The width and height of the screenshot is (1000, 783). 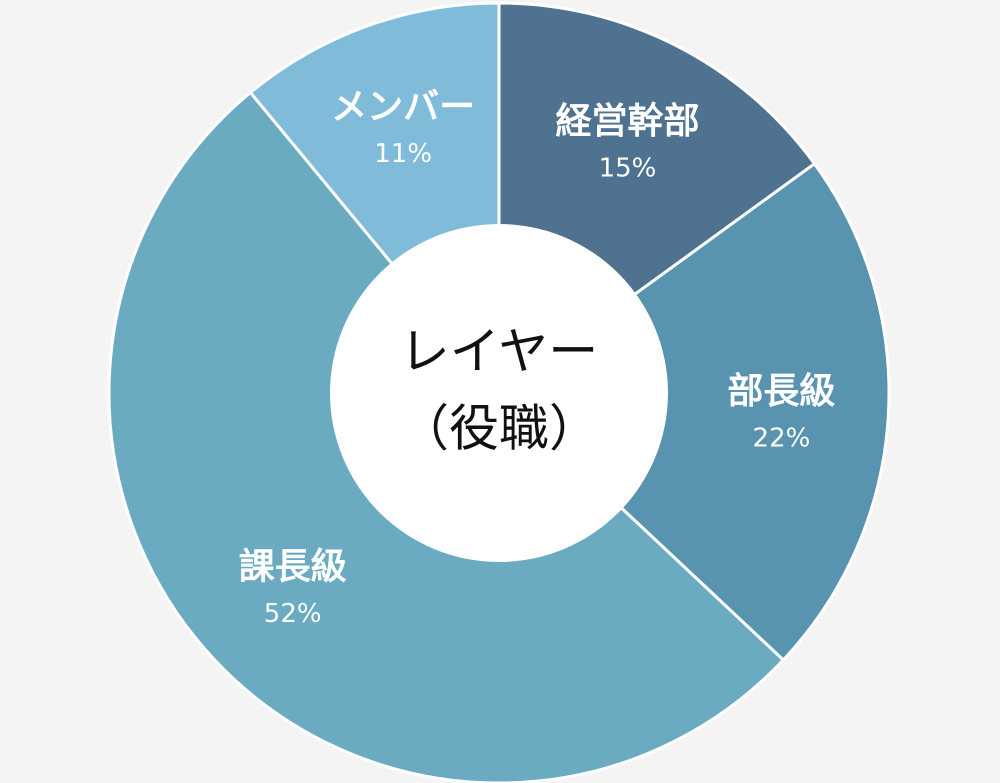 I want to click on slice-label: 課長級, so click(x=293, y=567).